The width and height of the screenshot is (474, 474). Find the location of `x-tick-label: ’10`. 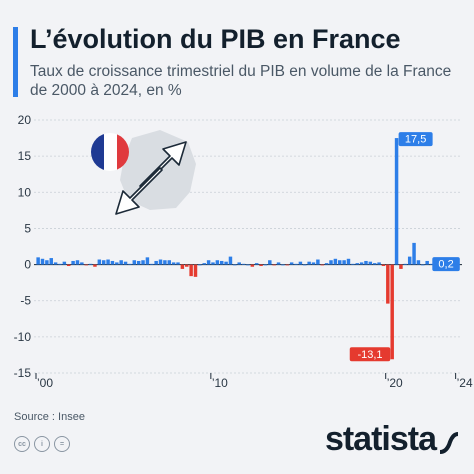

x-tick-label: ’10 is located at coordinates (220, 383).